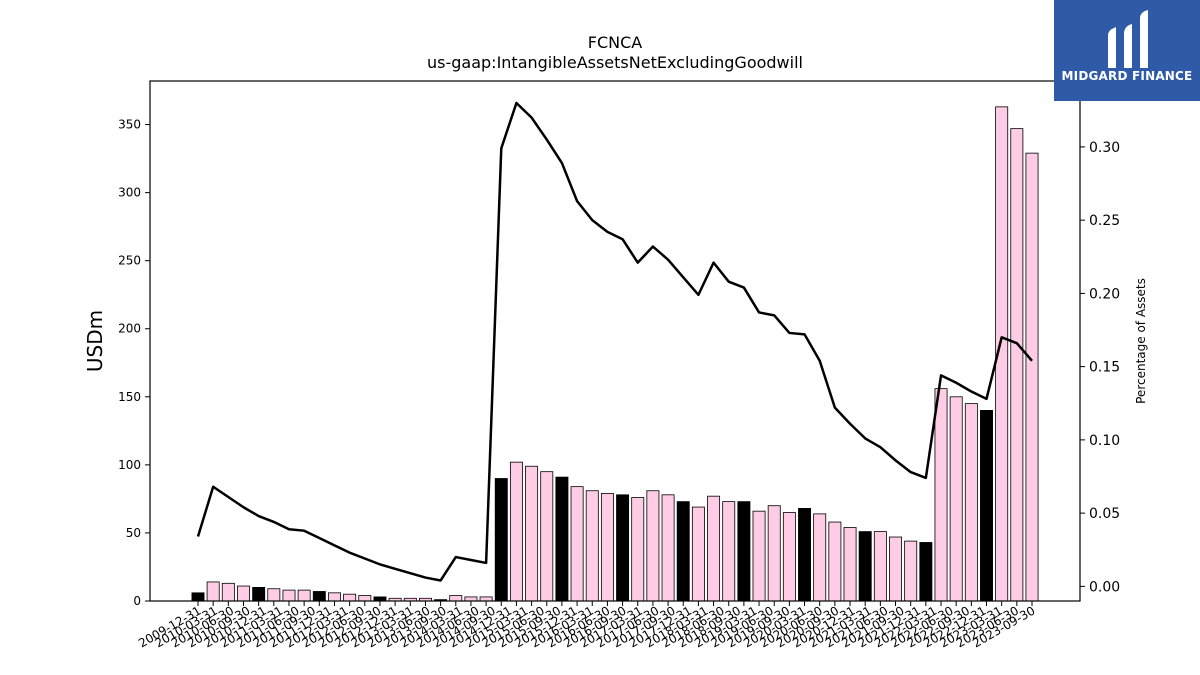  What do you see at coordinates (1104, 514) in the screenshot?
I see `y2-tick-label: 0.05` at bounding box center [1104, 514].